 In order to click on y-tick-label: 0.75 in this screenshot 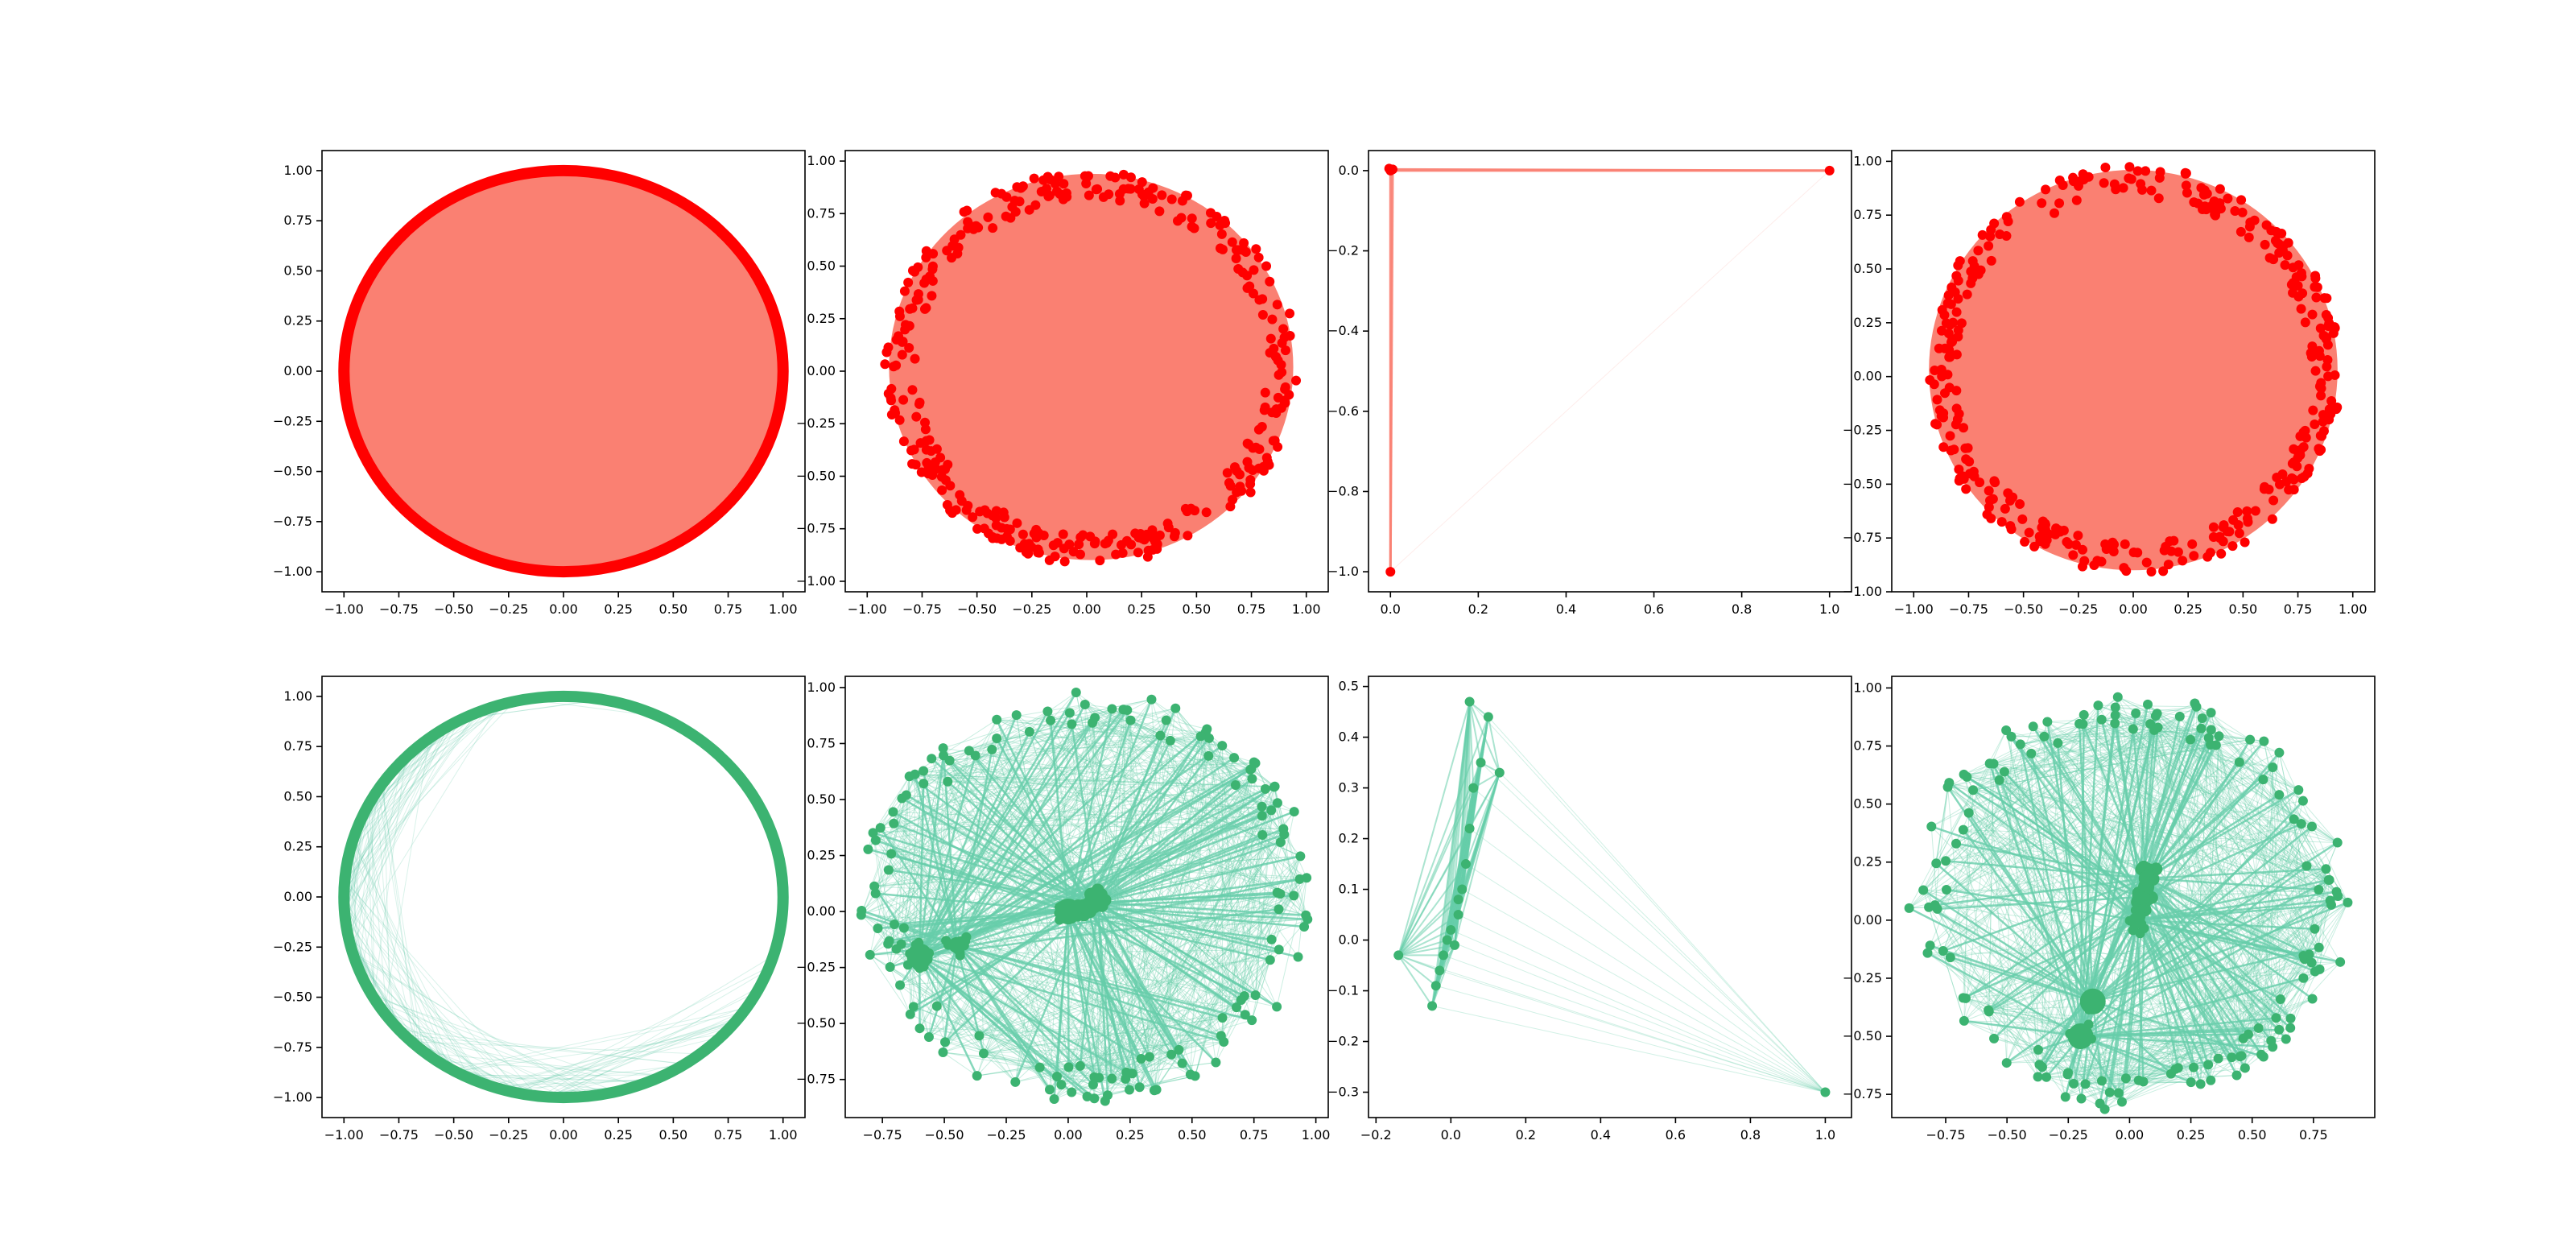, I will do `click(1867, 746)`.